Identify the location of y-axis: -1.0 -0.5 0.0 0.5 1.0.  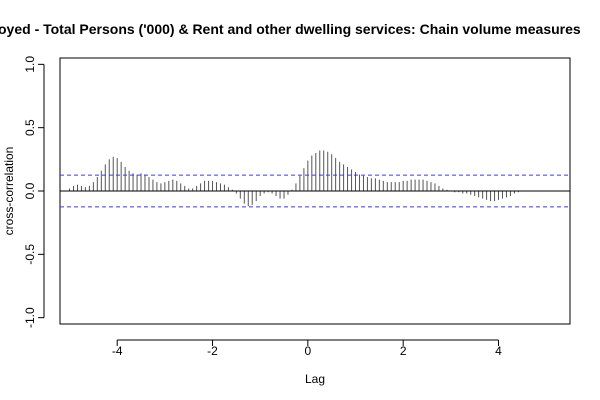
(34, 192).